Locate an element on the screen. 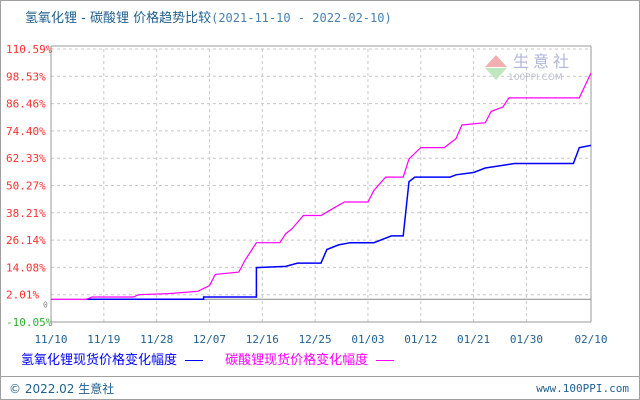 This screenshot has height=400, width=640. y-tick-label: 26.14% is located at coordinates (26, 240).